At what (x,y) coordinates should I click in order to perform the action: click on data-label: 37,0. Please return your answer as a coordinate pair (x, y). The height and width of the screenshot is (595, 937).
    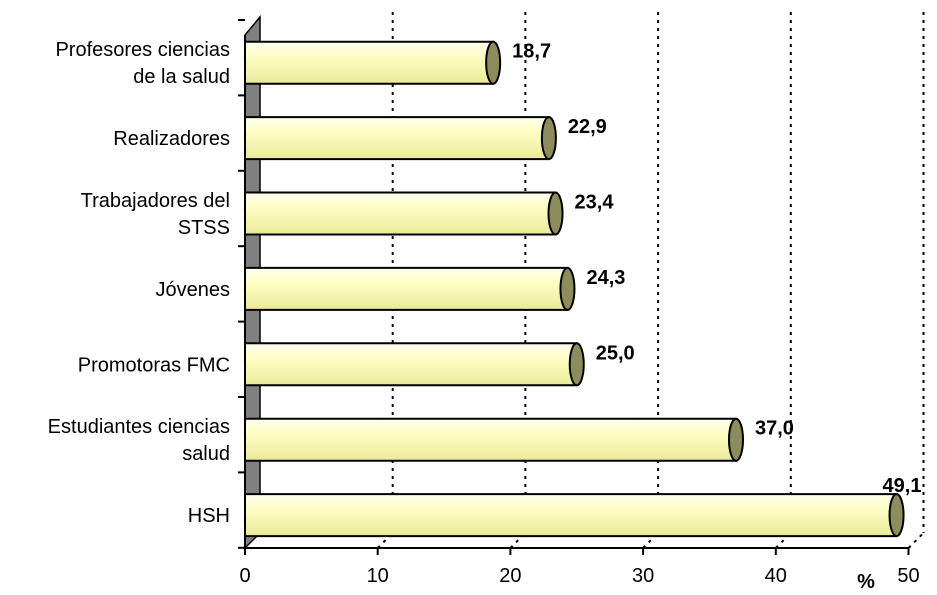
    Looking at the image, I should click on (774, 429).